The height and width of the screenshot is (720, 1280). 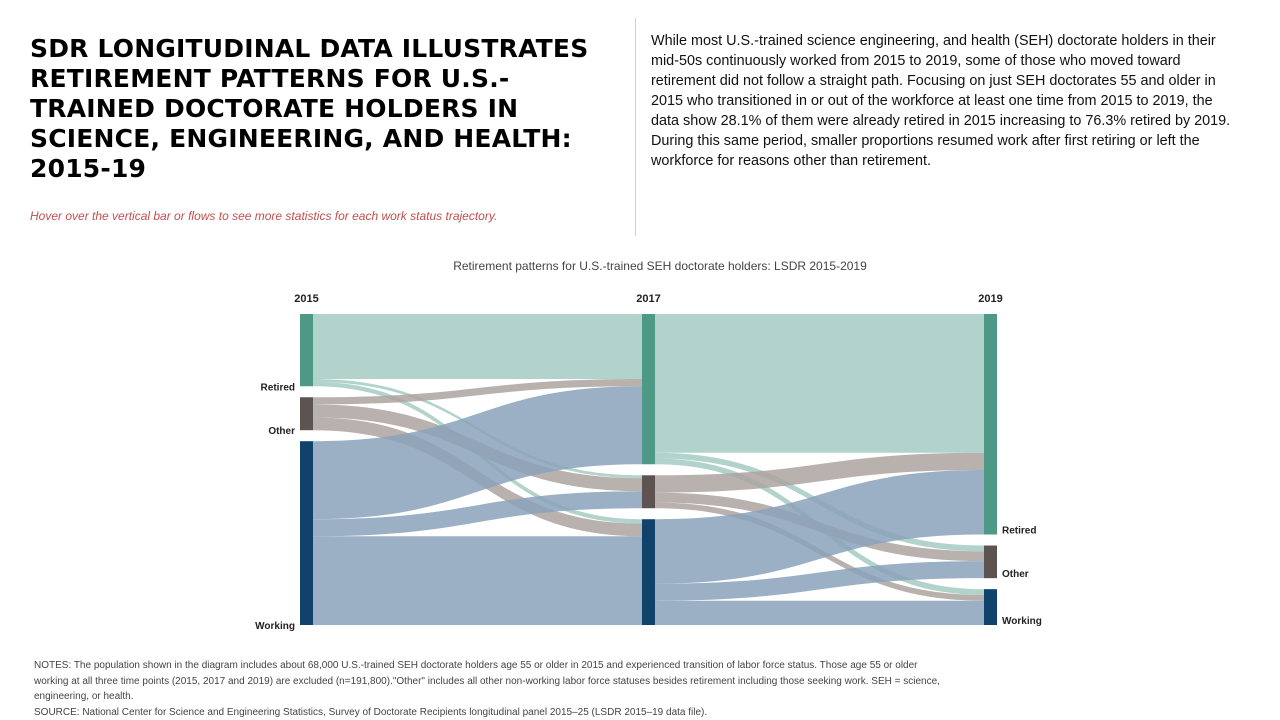 What do you see at coordinates (477, 453) in the screenshot?
I see `flow-2015-working-to-2017-retired` at bounding box center [477, 453].